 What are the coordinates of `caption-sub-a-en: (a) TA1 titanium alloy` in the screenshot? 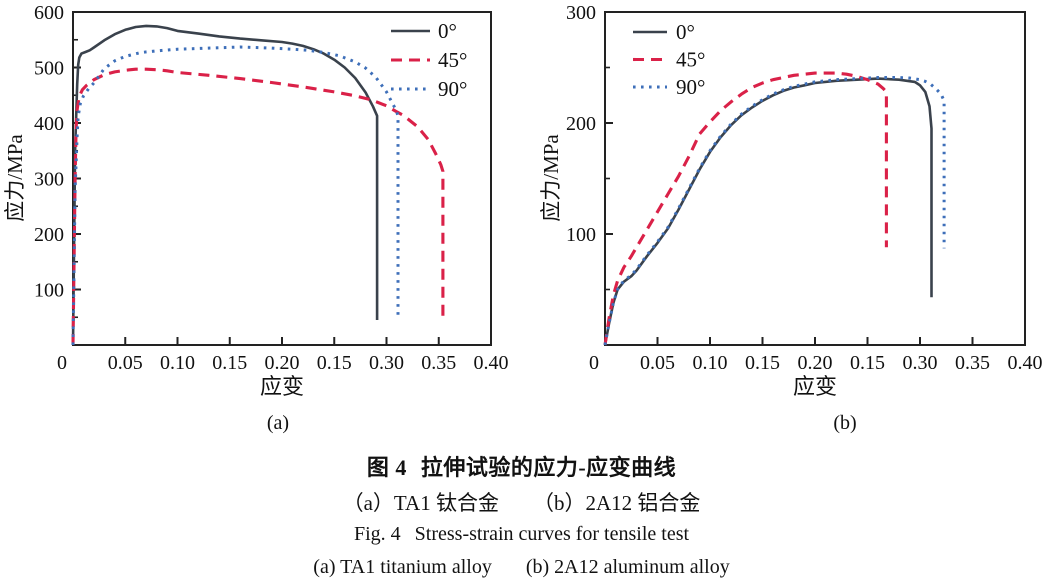 It's located at (402, 567).